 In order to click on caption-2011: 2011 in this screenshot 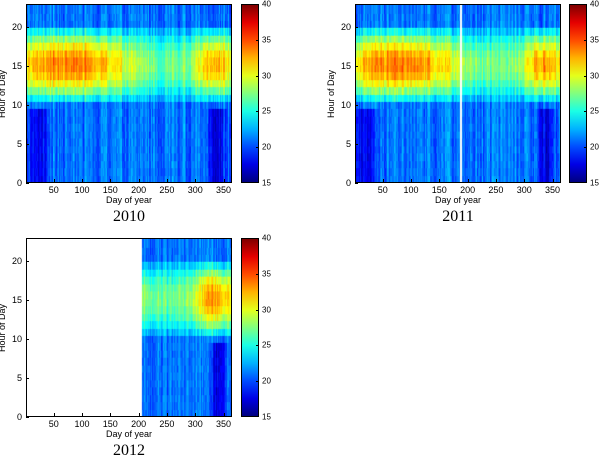, I will do `click(458, 216)`.